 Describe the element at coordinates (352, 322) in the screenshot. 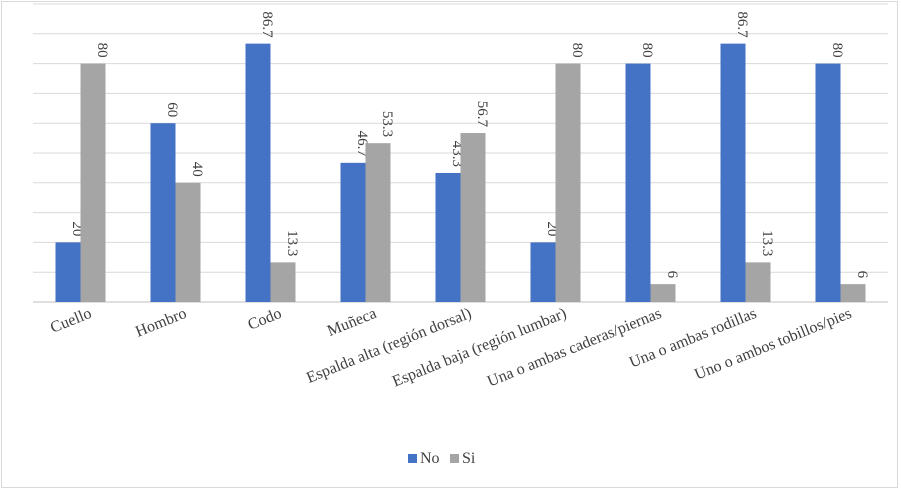

I see `x-tick-label: Muñeca` at that location.